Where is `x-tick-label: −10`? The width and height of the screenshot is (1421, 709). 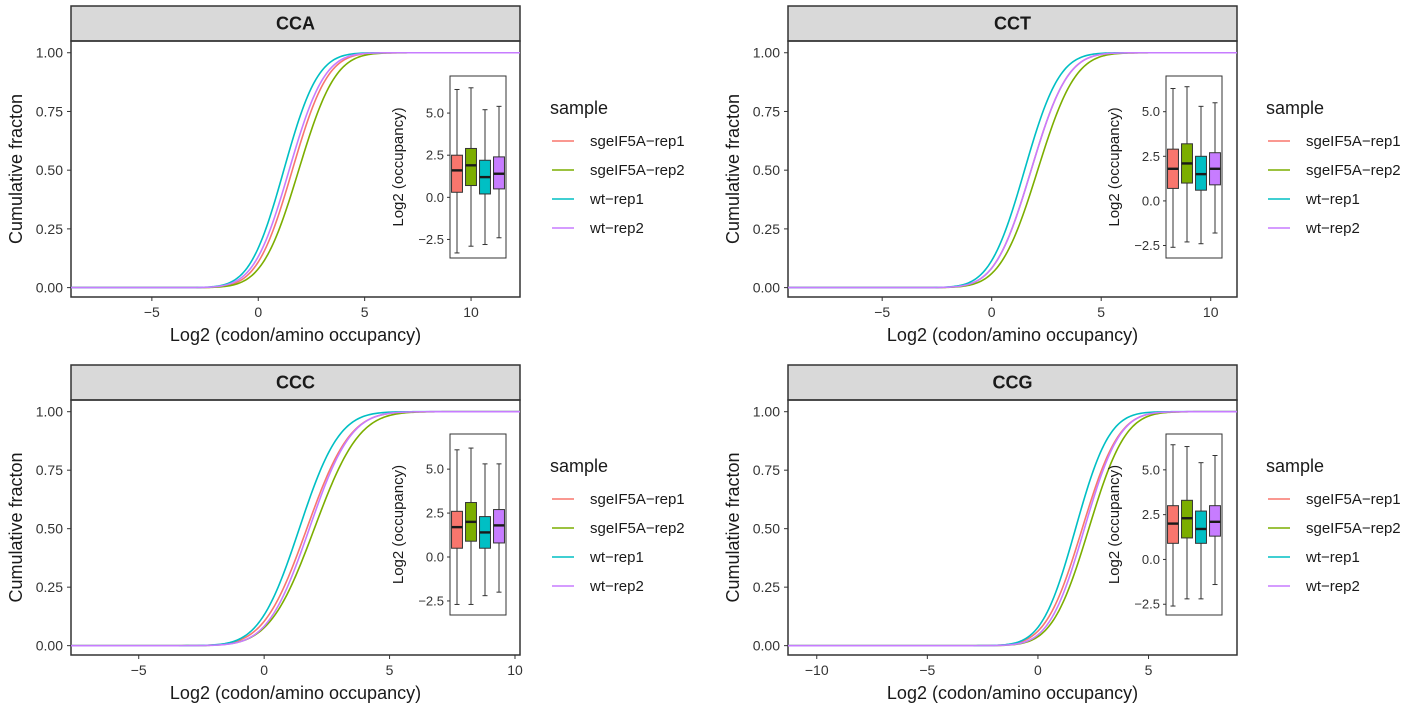 x-tick-label: −10 is located at coordinates (817, 670).